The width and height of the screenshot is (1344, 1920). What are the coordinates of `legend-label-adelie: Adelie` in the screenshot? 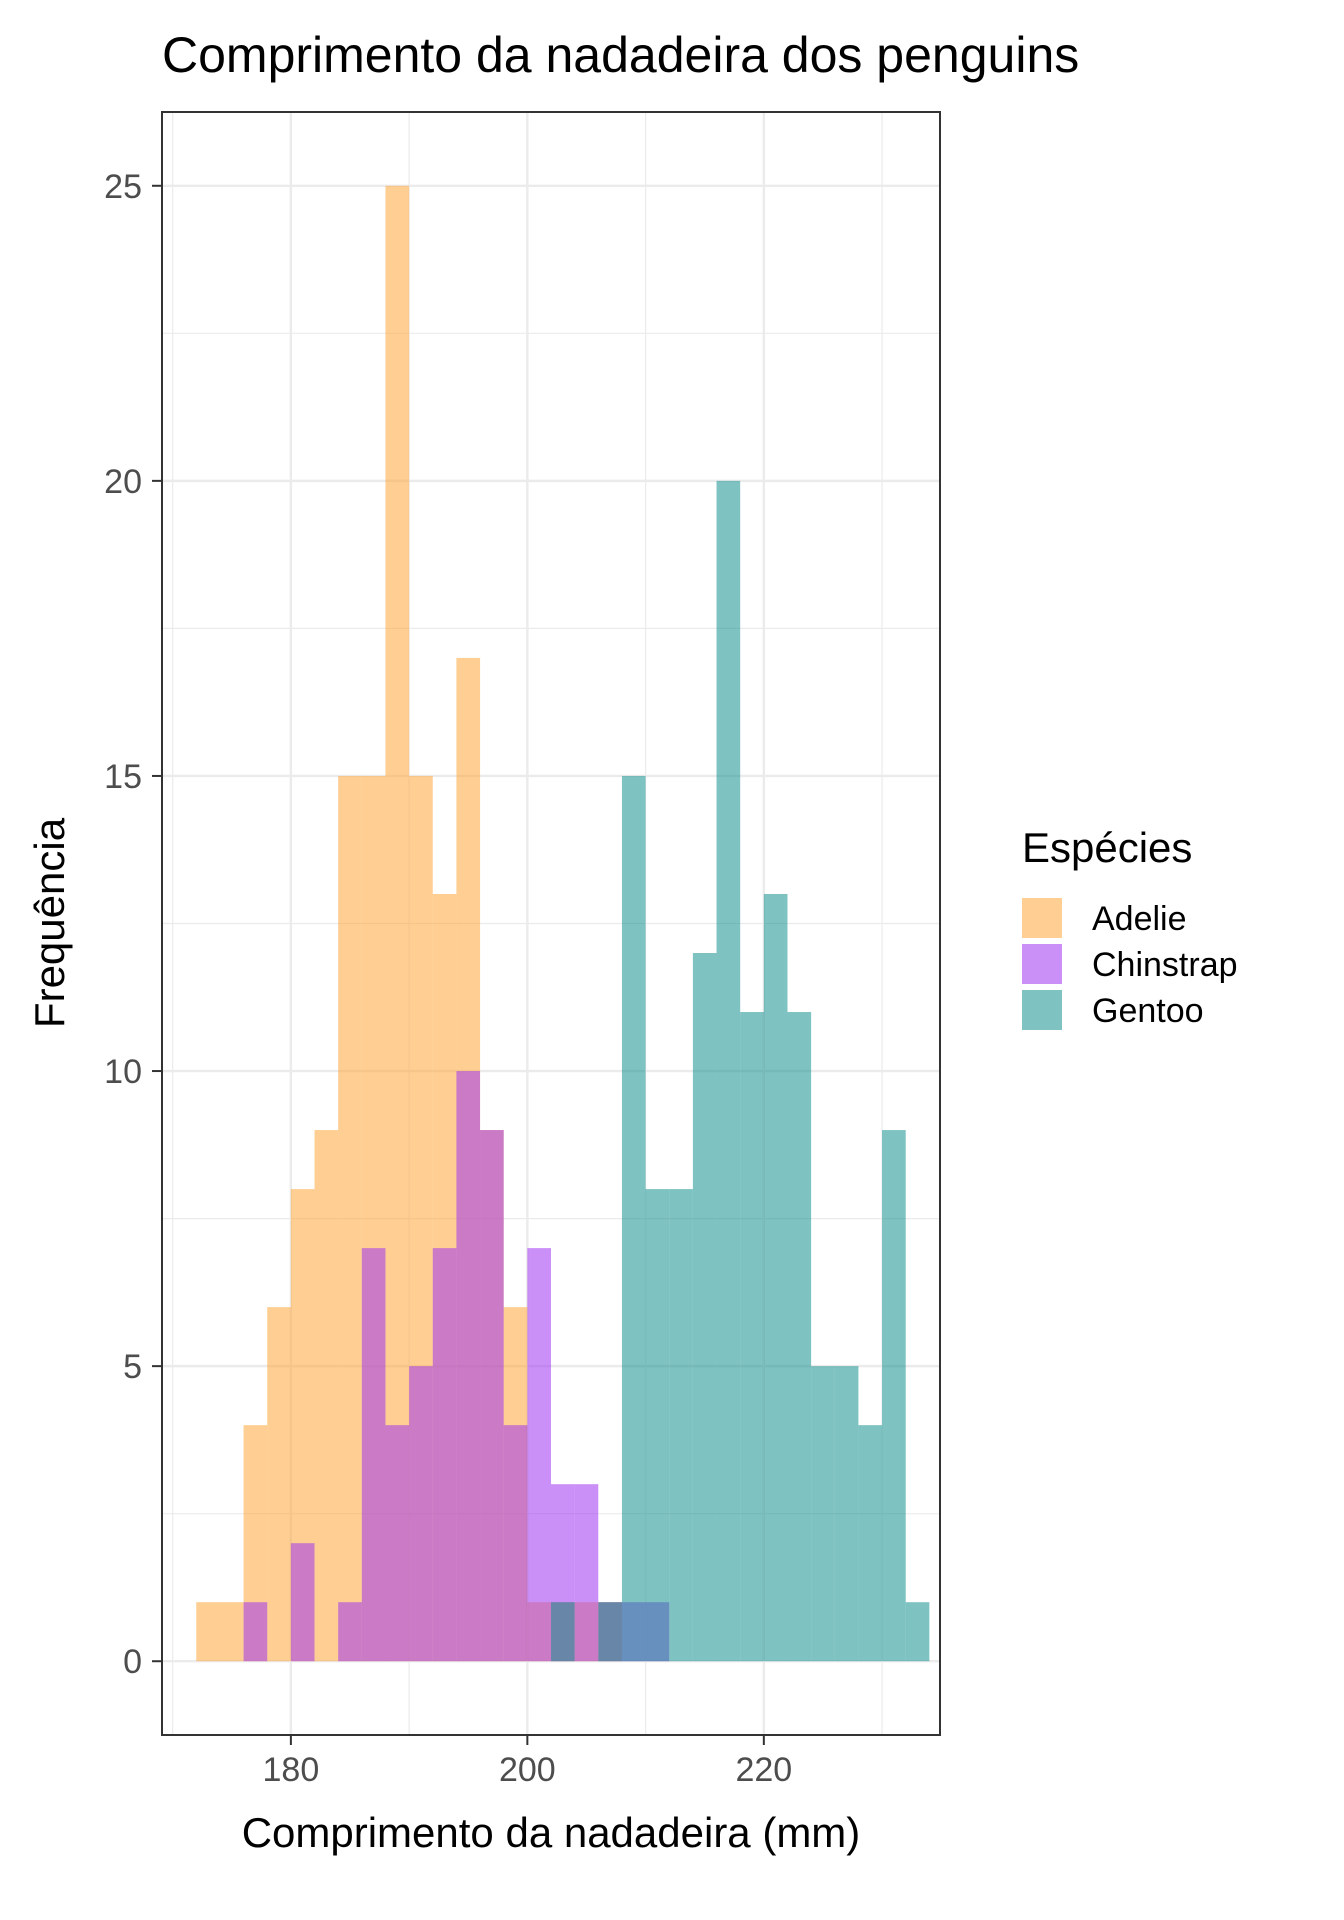 It's located at (1139, 919).